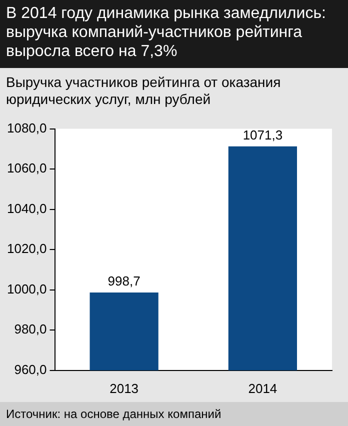 The width and height of the screenshot is (348, 426). Describe the element at coordinates (26, 168) in the screenshot. I see `y-tick-label: 1060,0` at that location.